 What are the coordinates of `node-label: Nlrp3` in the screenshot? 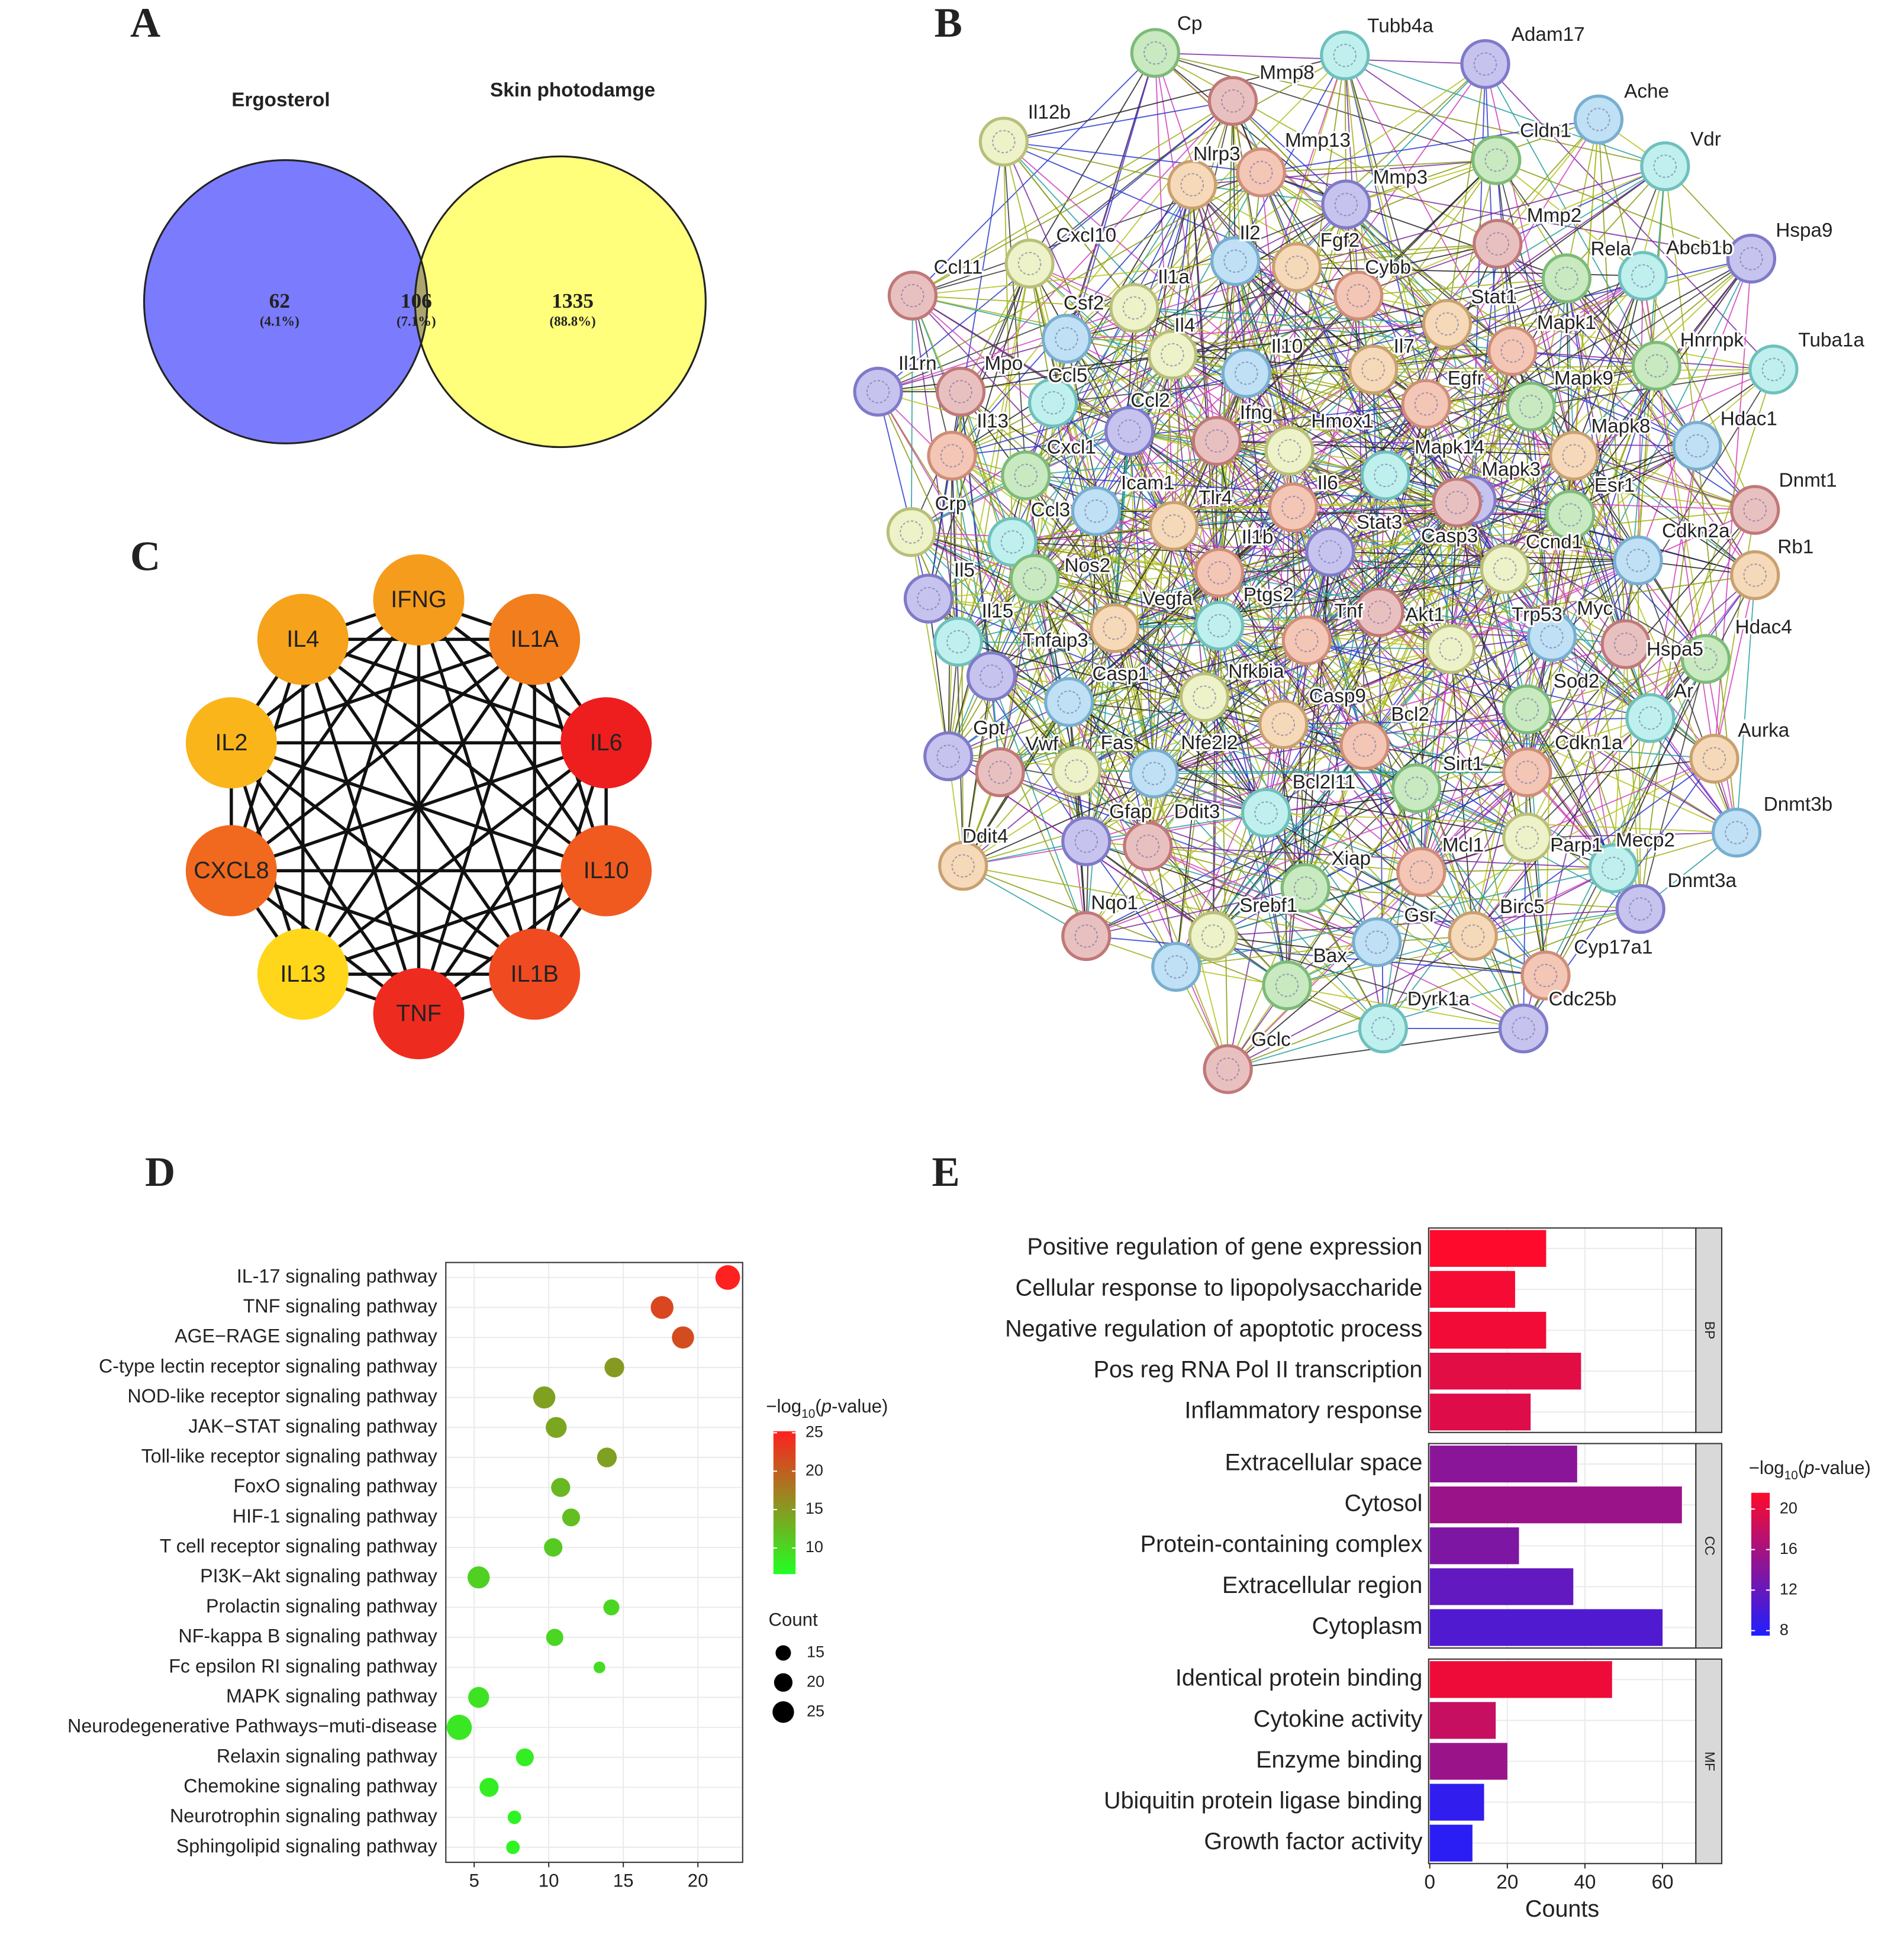 It's located at (1217, 154).